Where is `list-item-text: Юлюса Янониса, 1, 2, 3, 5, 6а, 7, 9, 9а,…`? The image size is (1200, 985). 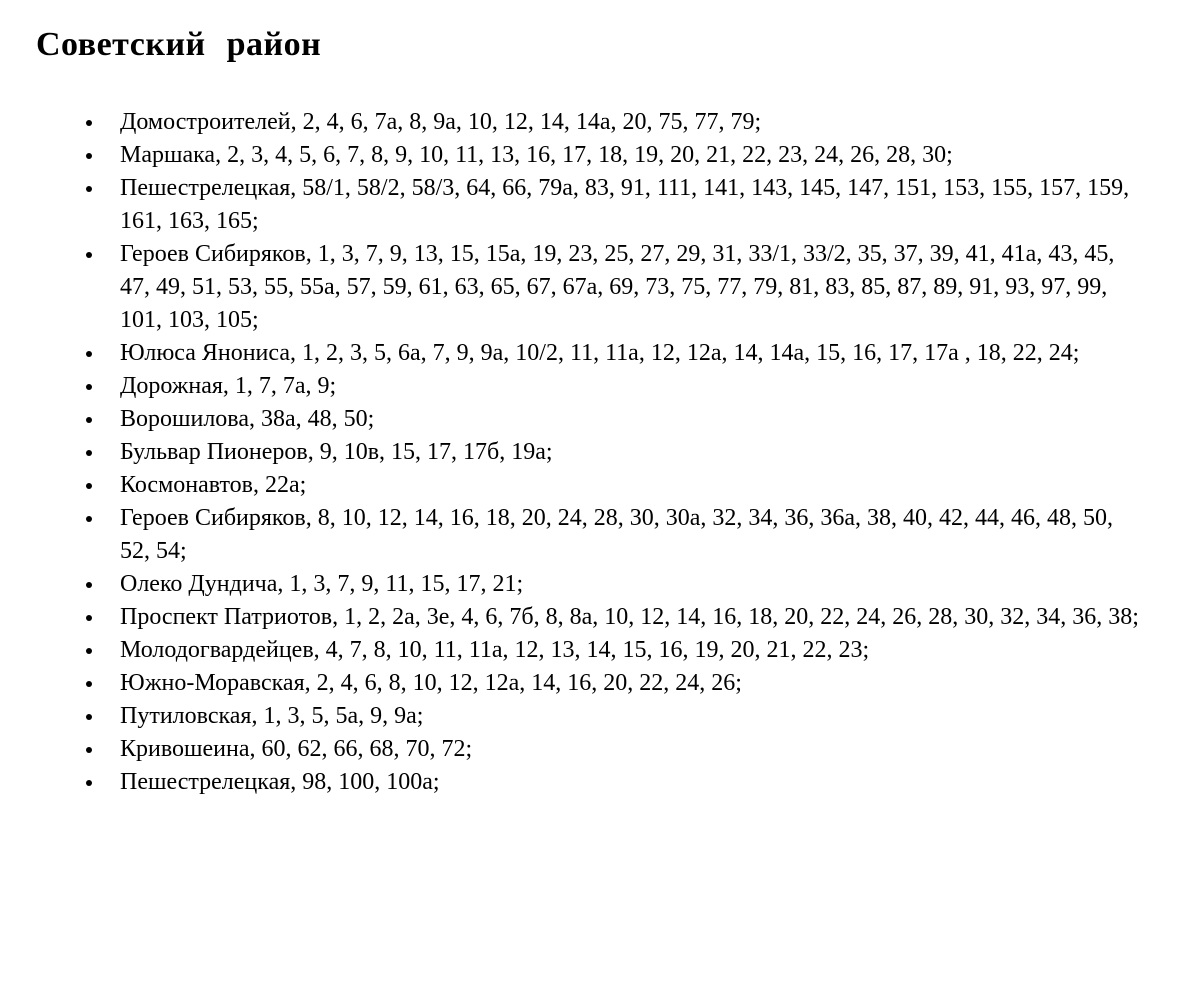 list-item-text: Юлюса Янониса, 1, 2, 3, 5, 6а, 7, 9, 9а,… is located at coordinates (600, 353).